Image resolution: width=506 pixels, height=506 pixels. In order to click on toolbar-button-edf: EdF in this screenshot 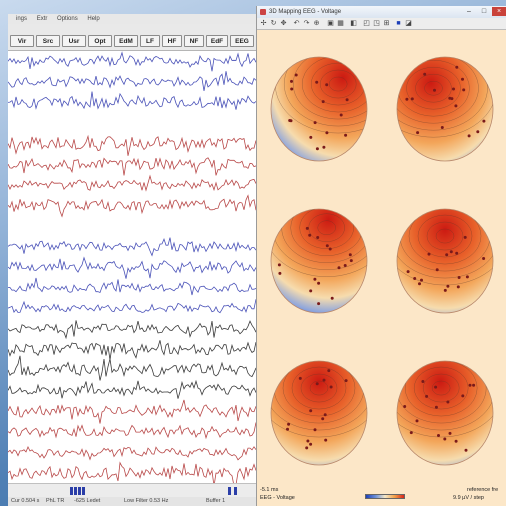, I will do `click(217, 41)`.